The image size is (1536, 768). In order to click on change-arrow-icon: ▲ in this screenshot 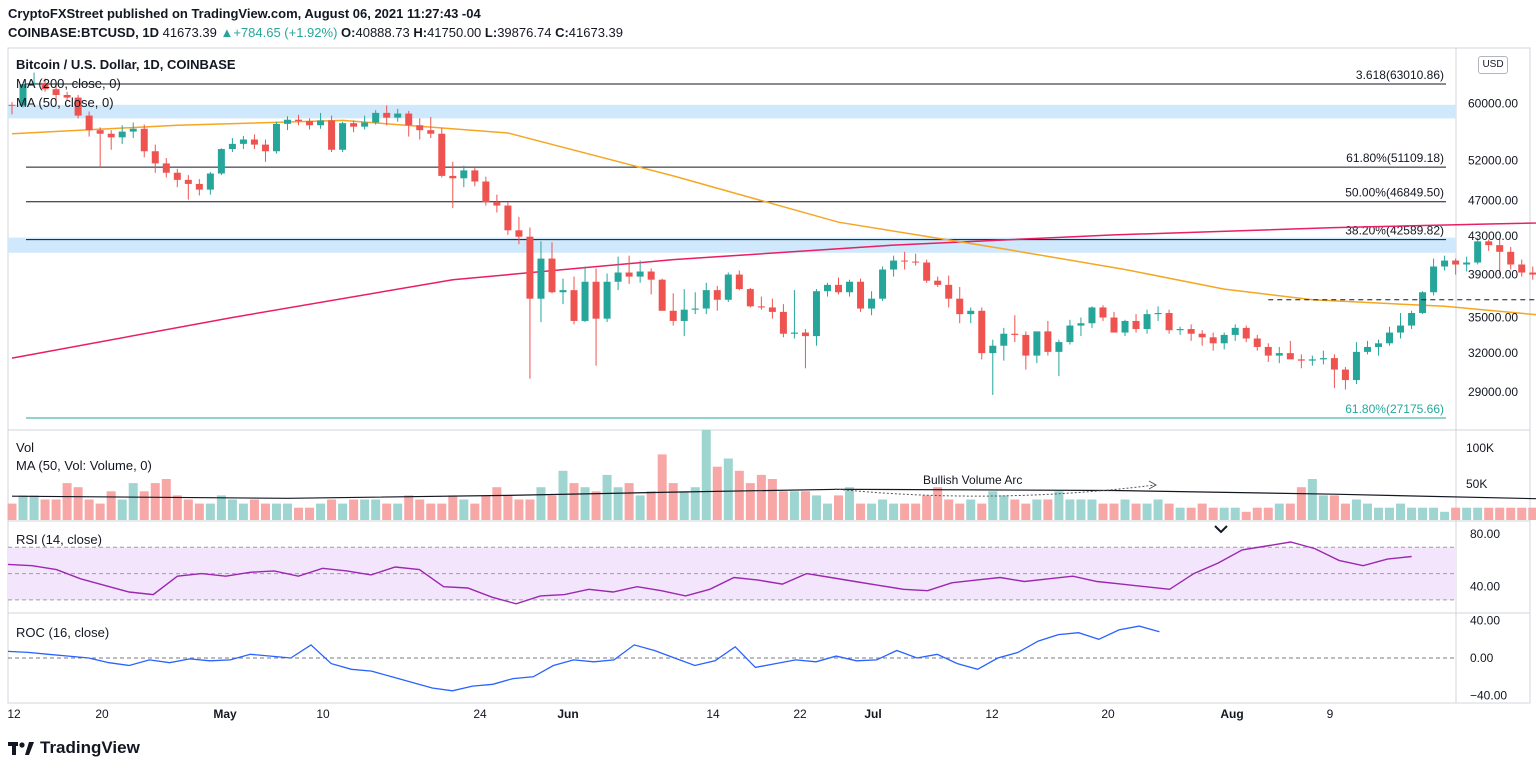, I will do `click(227, 32)`.